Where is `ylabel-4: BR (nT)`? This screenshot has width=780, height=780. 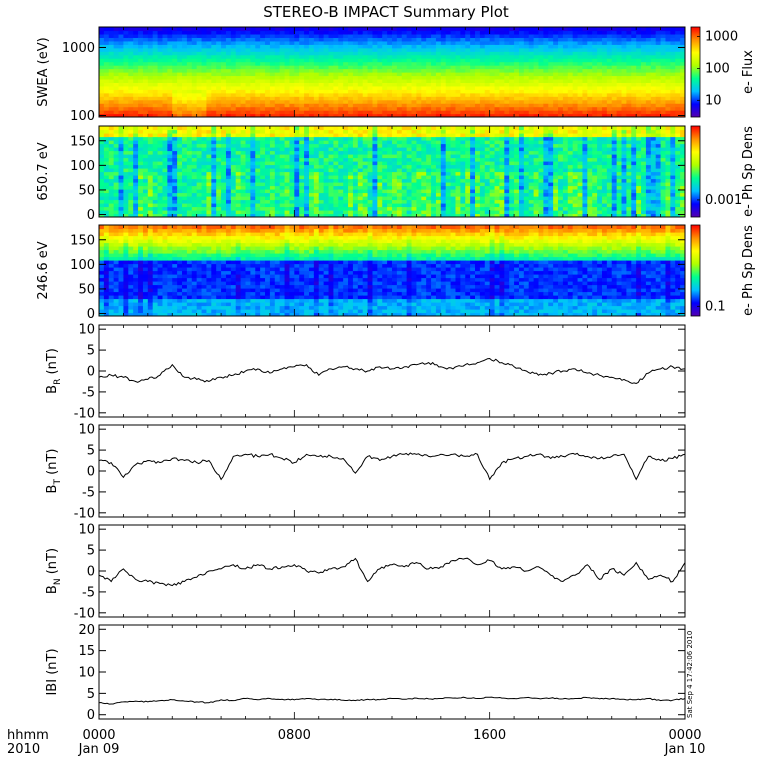 ylabel-4: BR (nT) is located at coordinates (54, 371).